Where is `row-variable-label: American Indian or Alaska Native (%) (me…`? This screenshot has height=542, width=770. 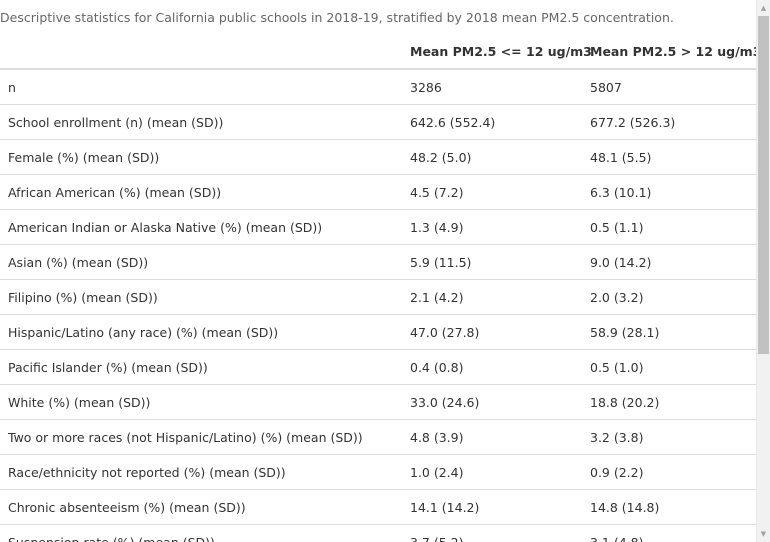 row-variable-label: American Indian or Alaska Native (%) (me… is located at coordinates (201, 227).